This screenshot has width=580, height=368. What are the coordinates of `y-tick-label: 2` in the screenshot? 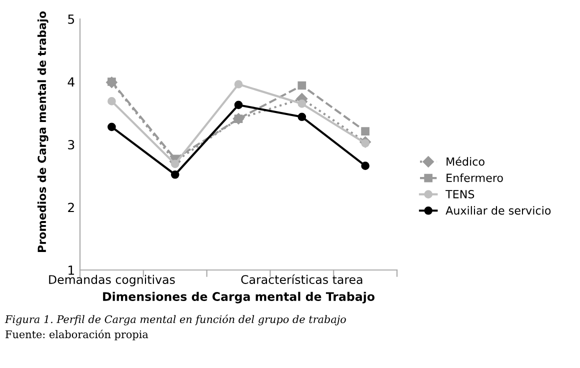 It's located at (71, 207).